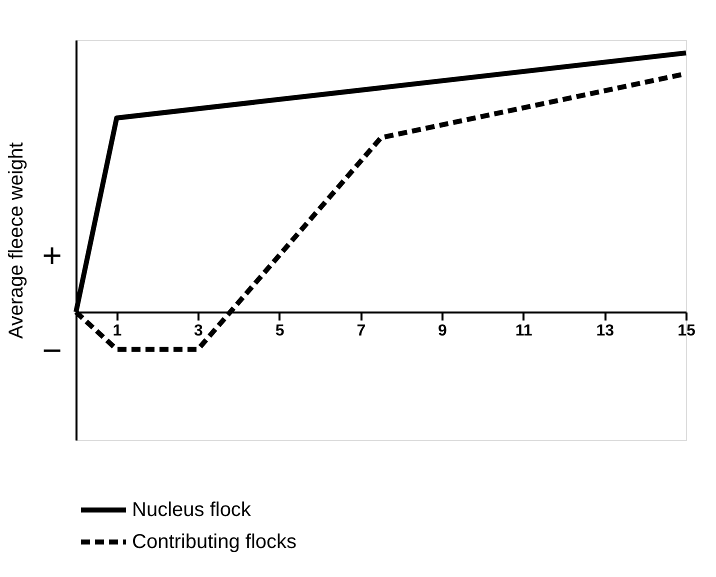  Describe the element at coordinates (523, 331) in the screenshot. I see `x-tick-label: 11` at that location.